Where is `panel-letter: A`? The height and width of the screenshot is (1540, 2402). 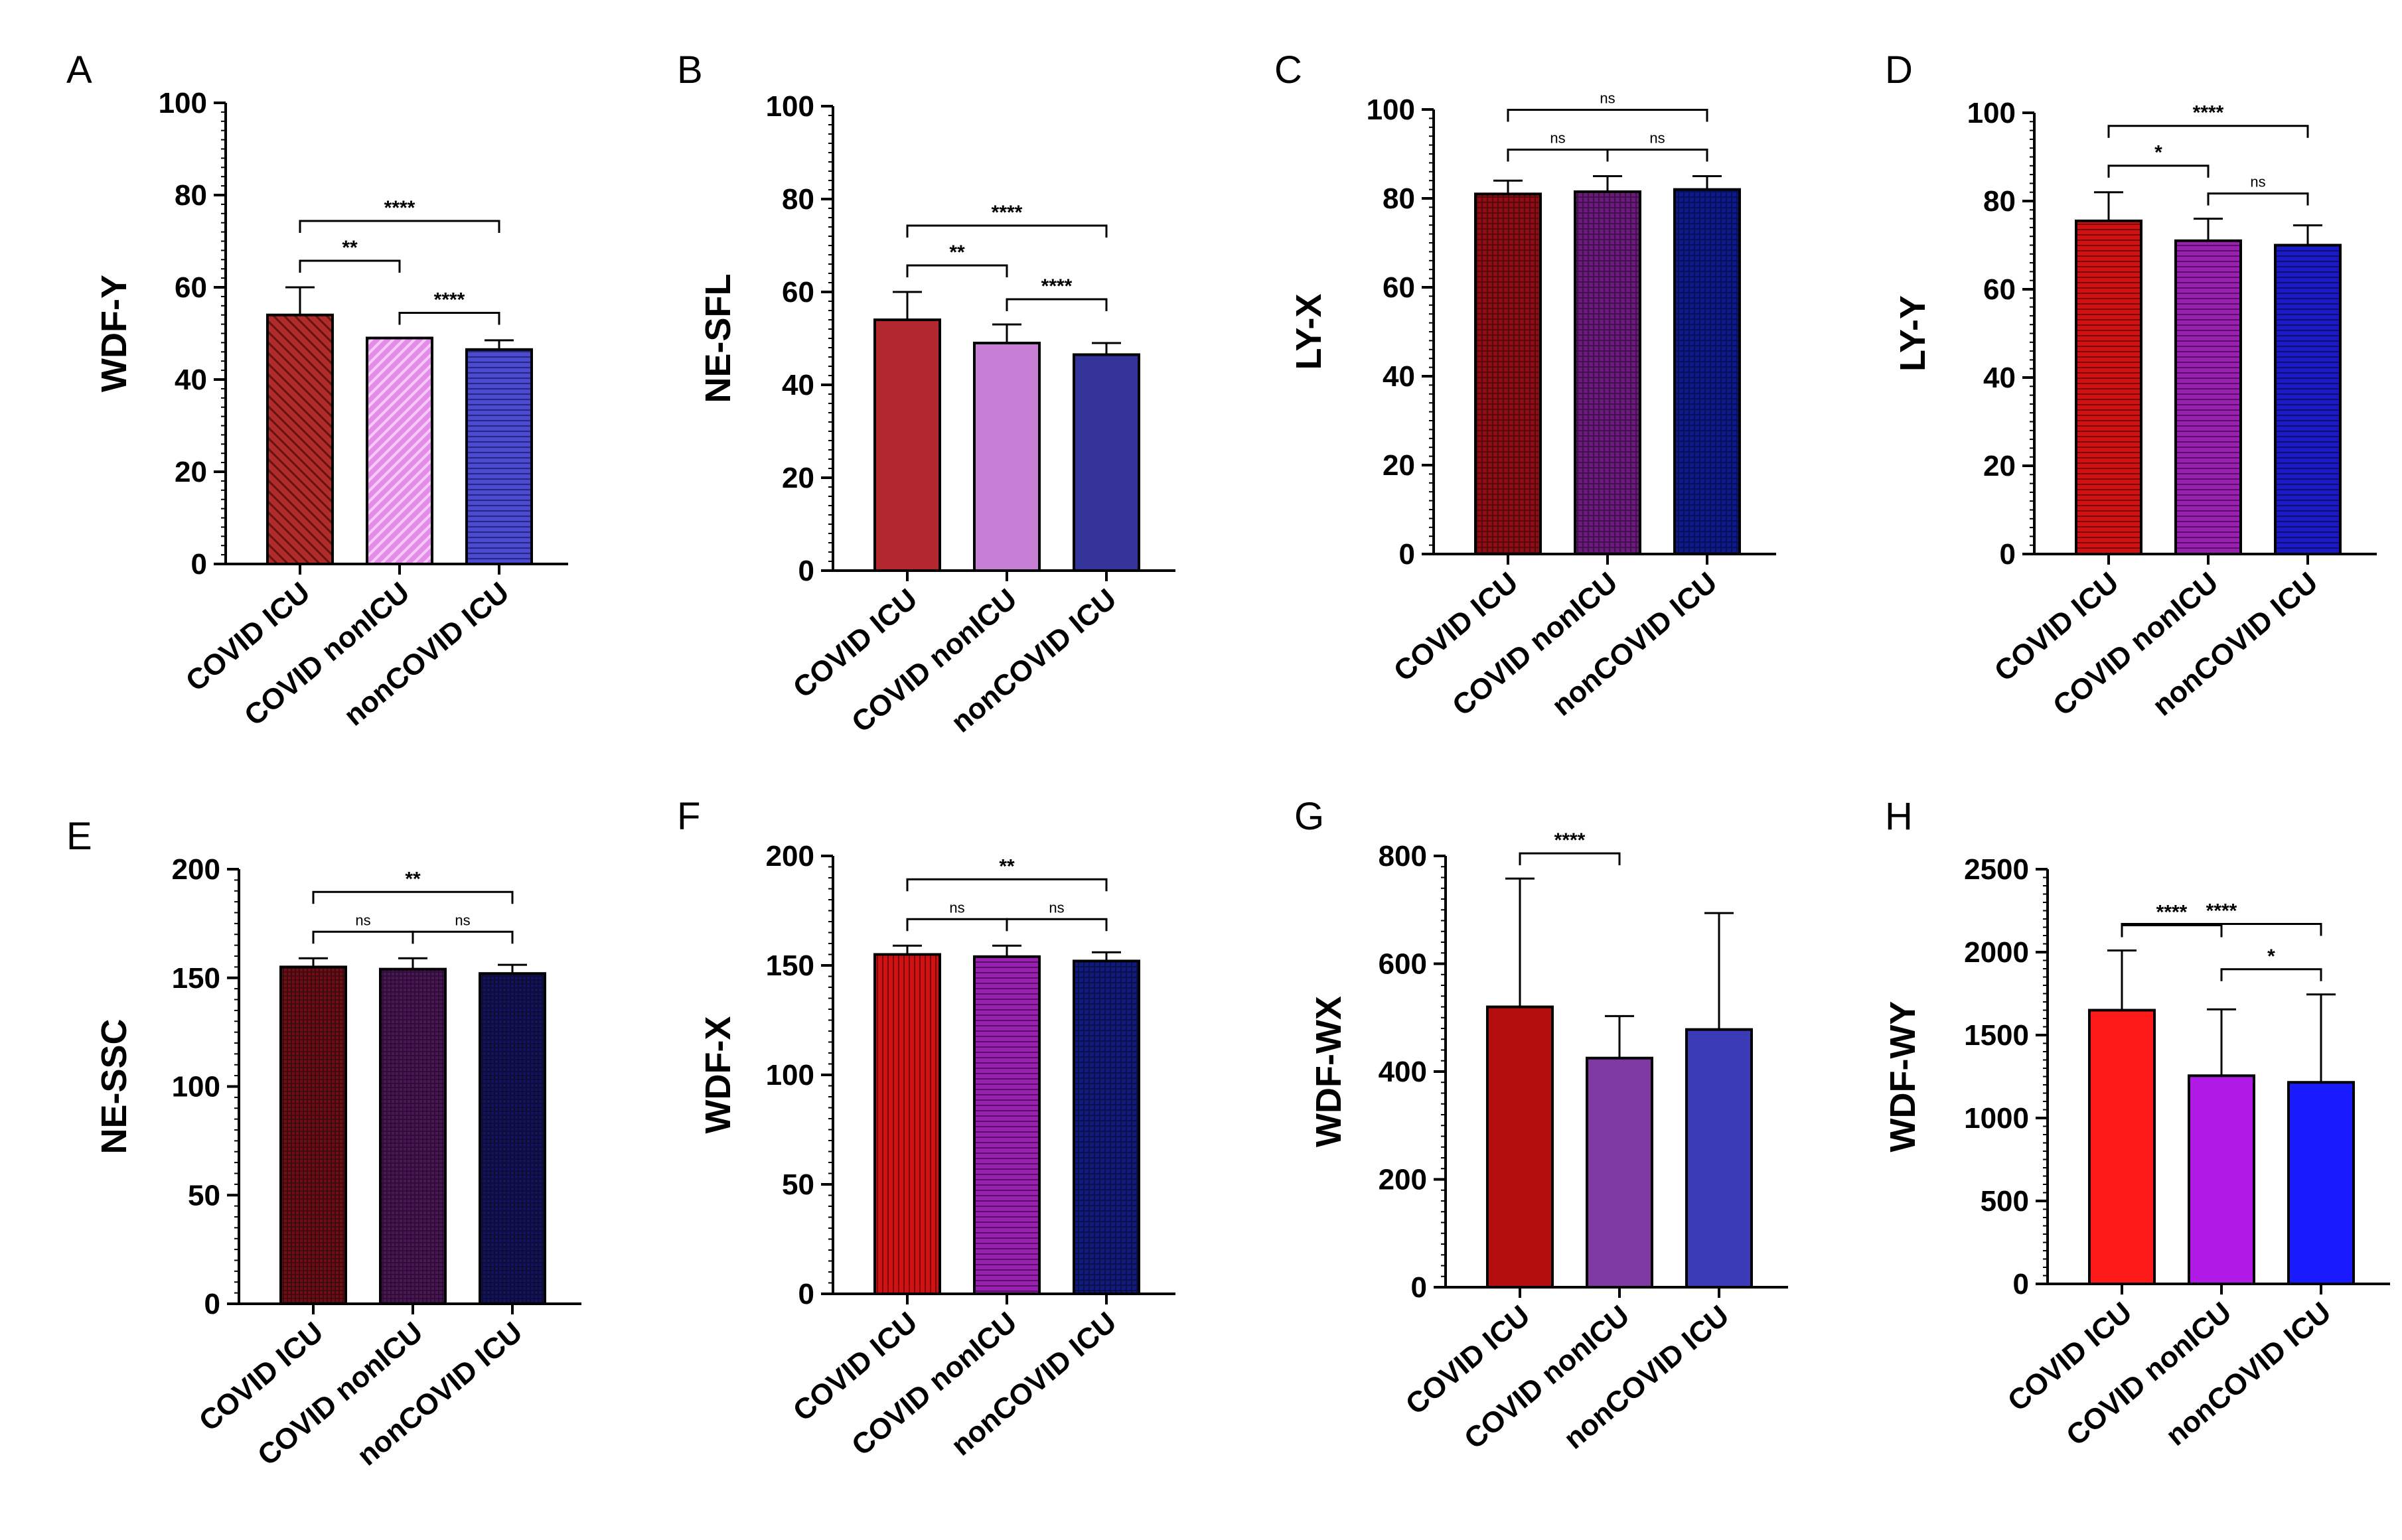 panel-letter: A is located at coordinates (79, 70).